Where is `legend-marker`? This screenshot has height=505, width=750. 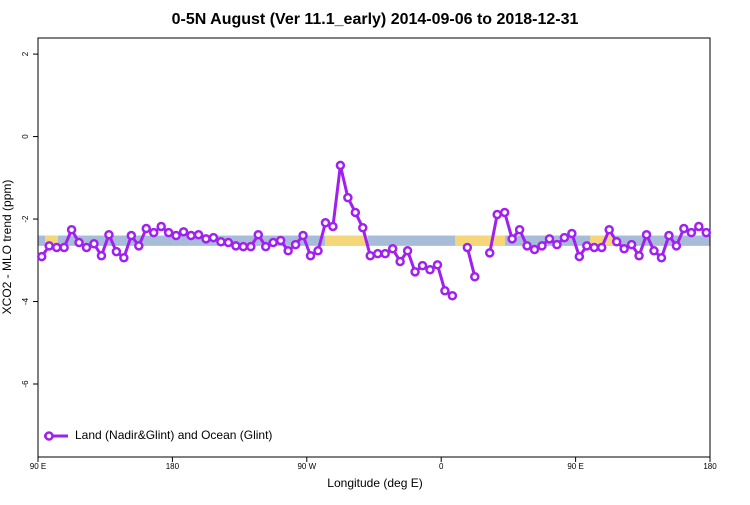 legend-marker is located at coordinates (49, 436).